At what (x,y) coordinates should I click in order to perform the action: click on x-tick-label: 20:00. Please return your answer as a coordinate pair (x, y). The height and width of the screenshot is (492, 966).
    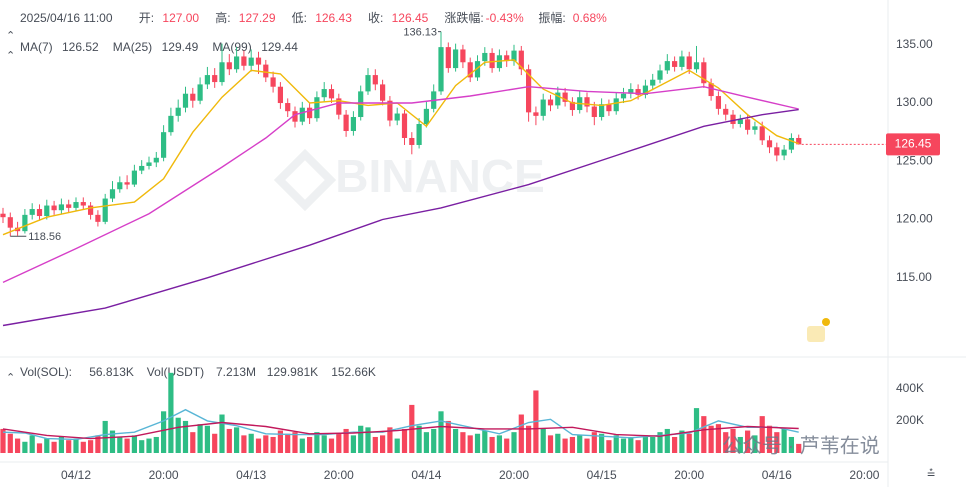
    Looking at the image, I should click on (339, 475).